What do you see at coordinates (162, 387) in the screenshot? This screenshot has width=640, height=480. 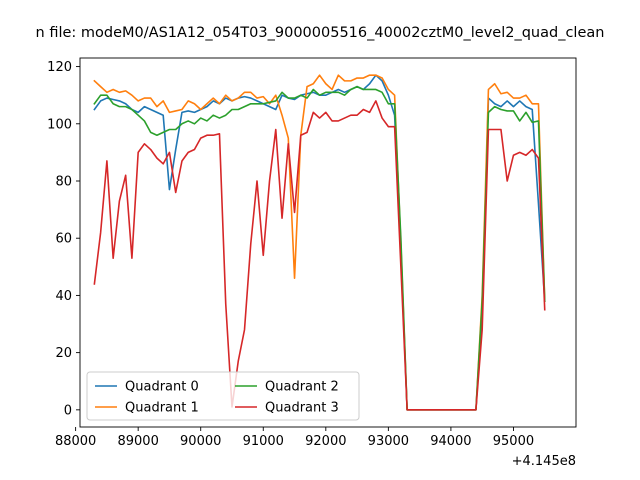 I see `legend-label-quadrant-0: Quadrant 0` at bounding box center [162, 387].